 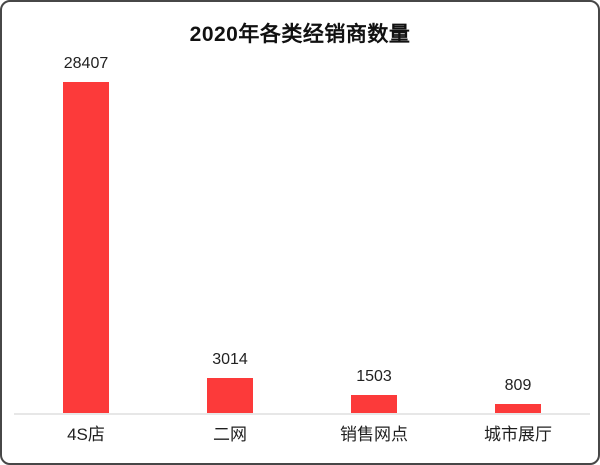 I want to click on category-label: 销售网点, so click(x=374, y=434).